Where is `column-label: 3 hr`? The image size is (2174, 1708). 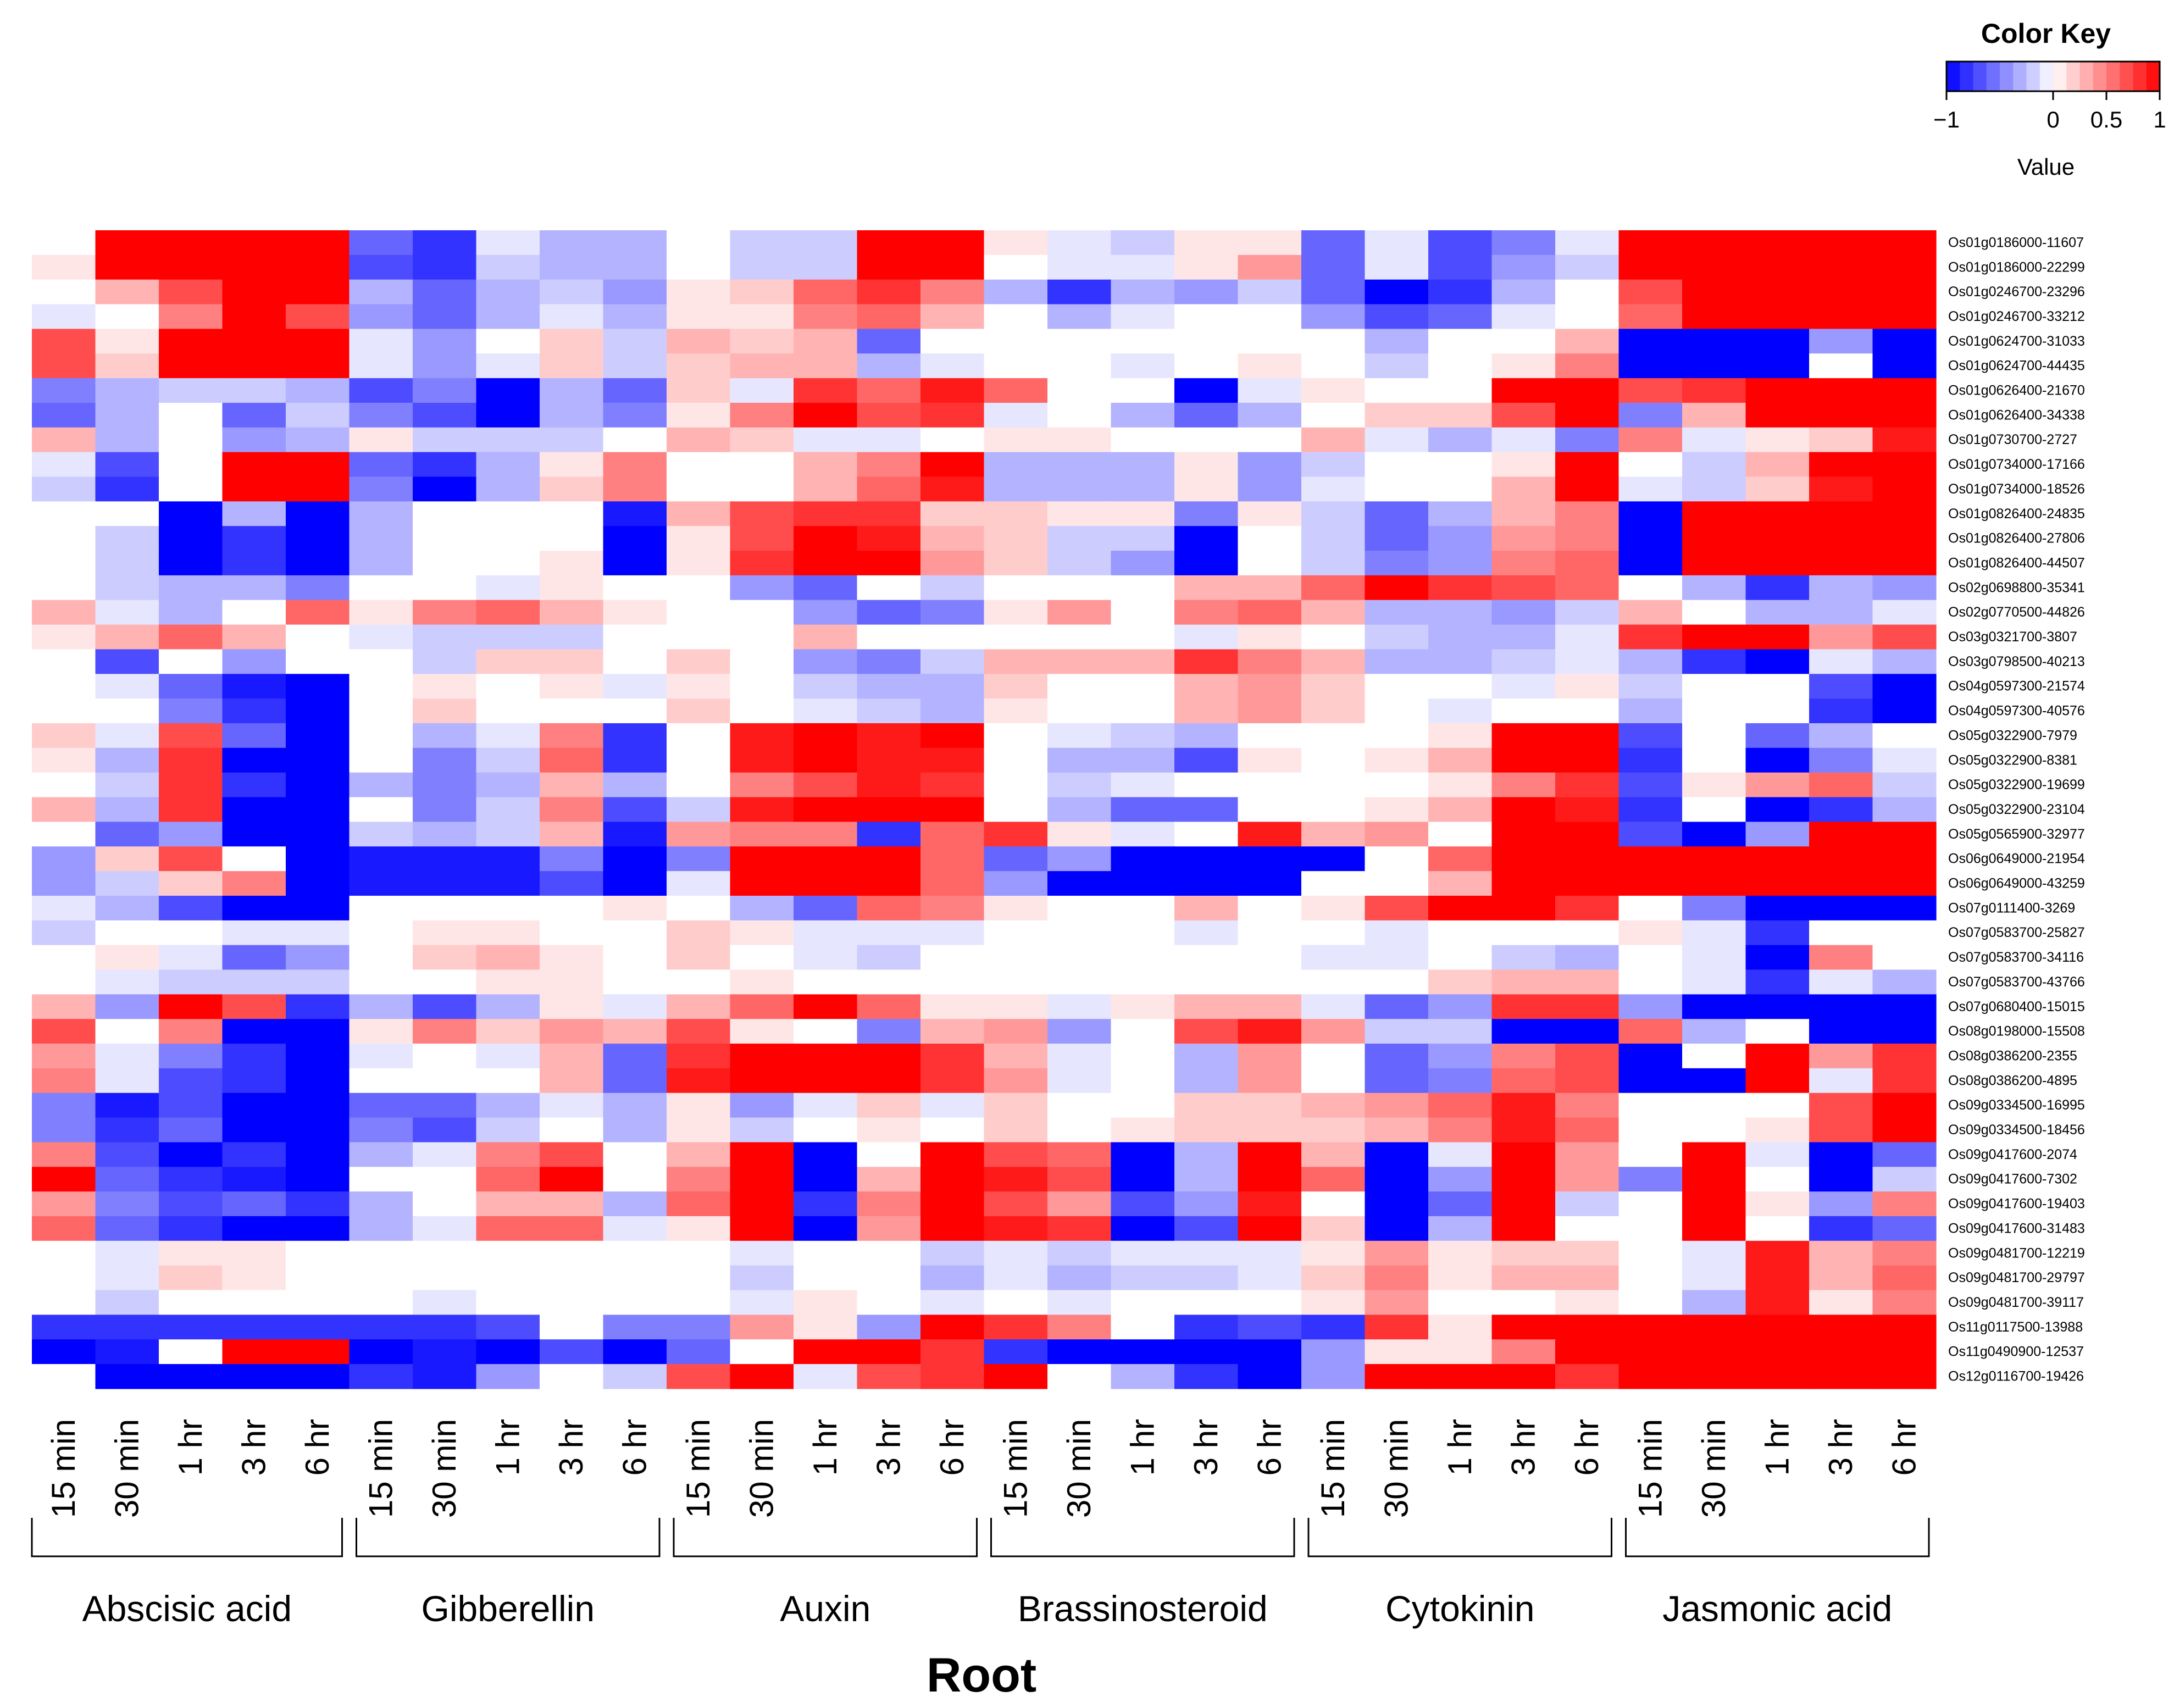
column-label: 3 hr is located at coordinates (888, 1447).